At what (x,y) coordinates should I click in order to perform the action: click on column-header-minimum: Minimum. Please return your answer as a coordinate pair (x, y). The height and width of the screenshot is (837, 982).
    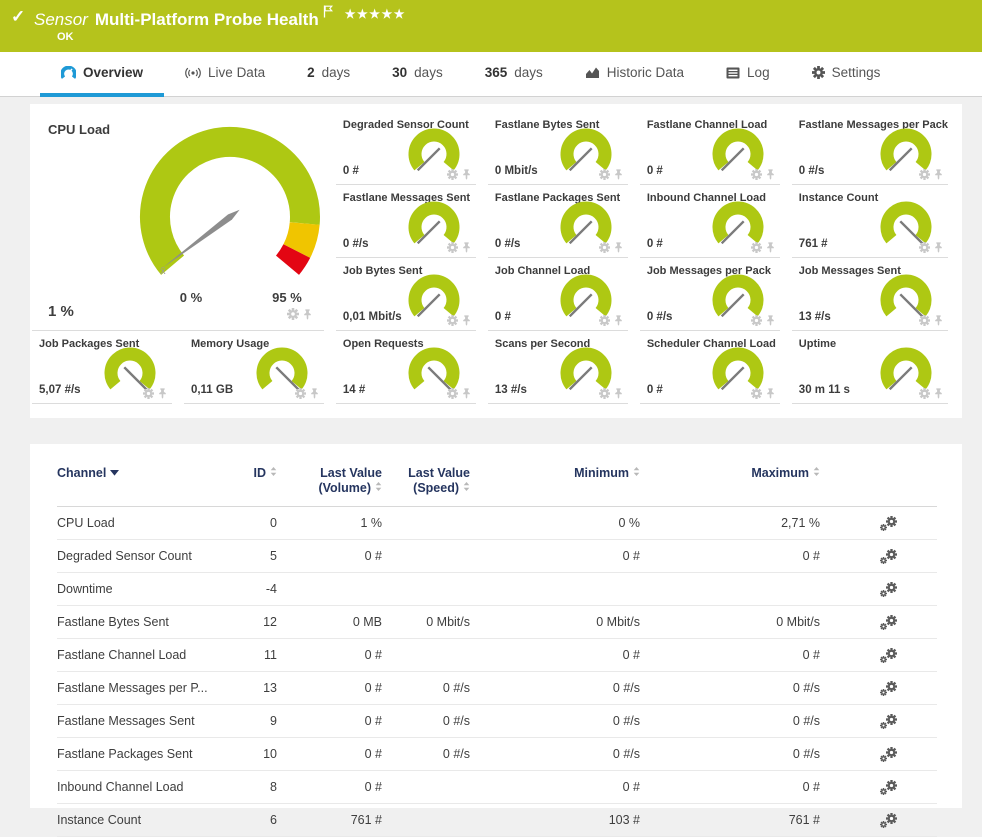
    Looking at the image, I should click on (555, 473).